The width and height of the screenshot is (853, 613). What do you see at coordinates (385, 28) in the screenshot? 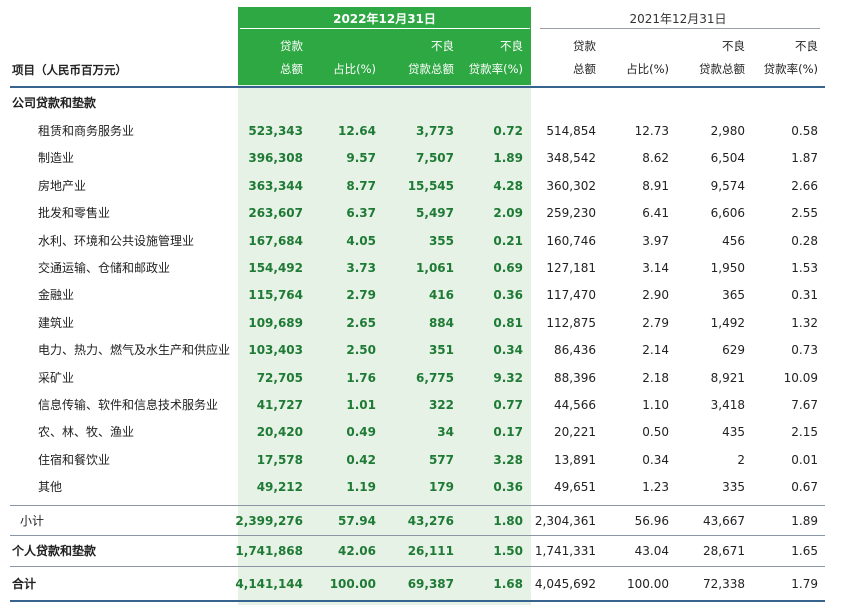
I see `header-divider-current` at bounding box center [385, 28].